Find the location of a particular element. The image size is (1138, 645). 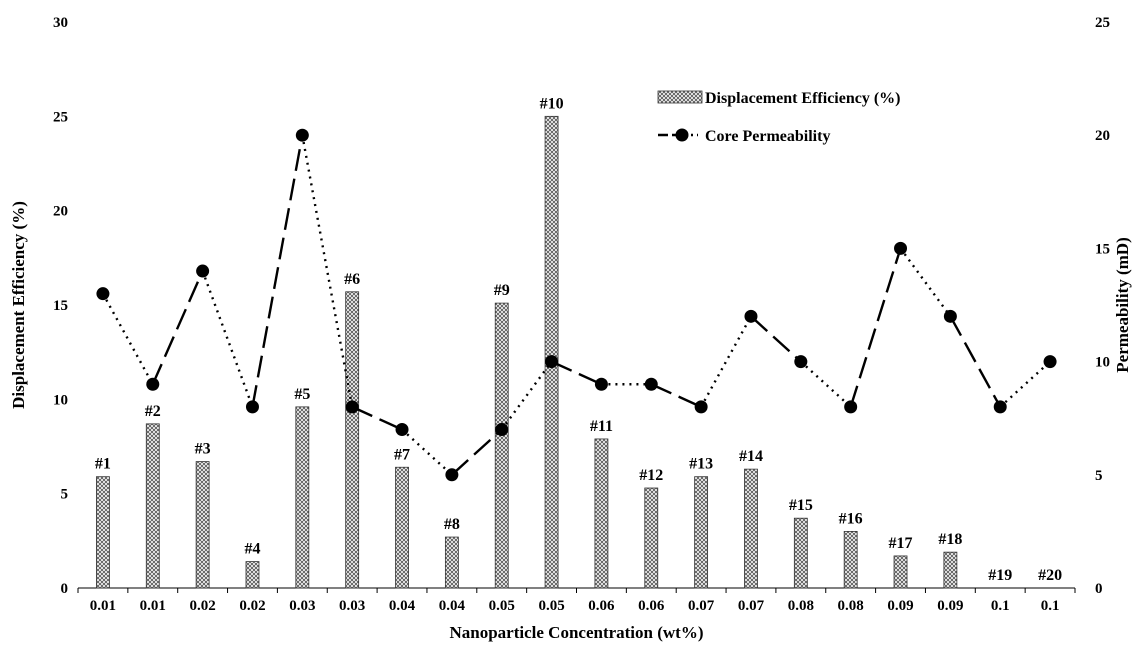

y2-tick-label: 5 is located at coordinates (1099, 476).